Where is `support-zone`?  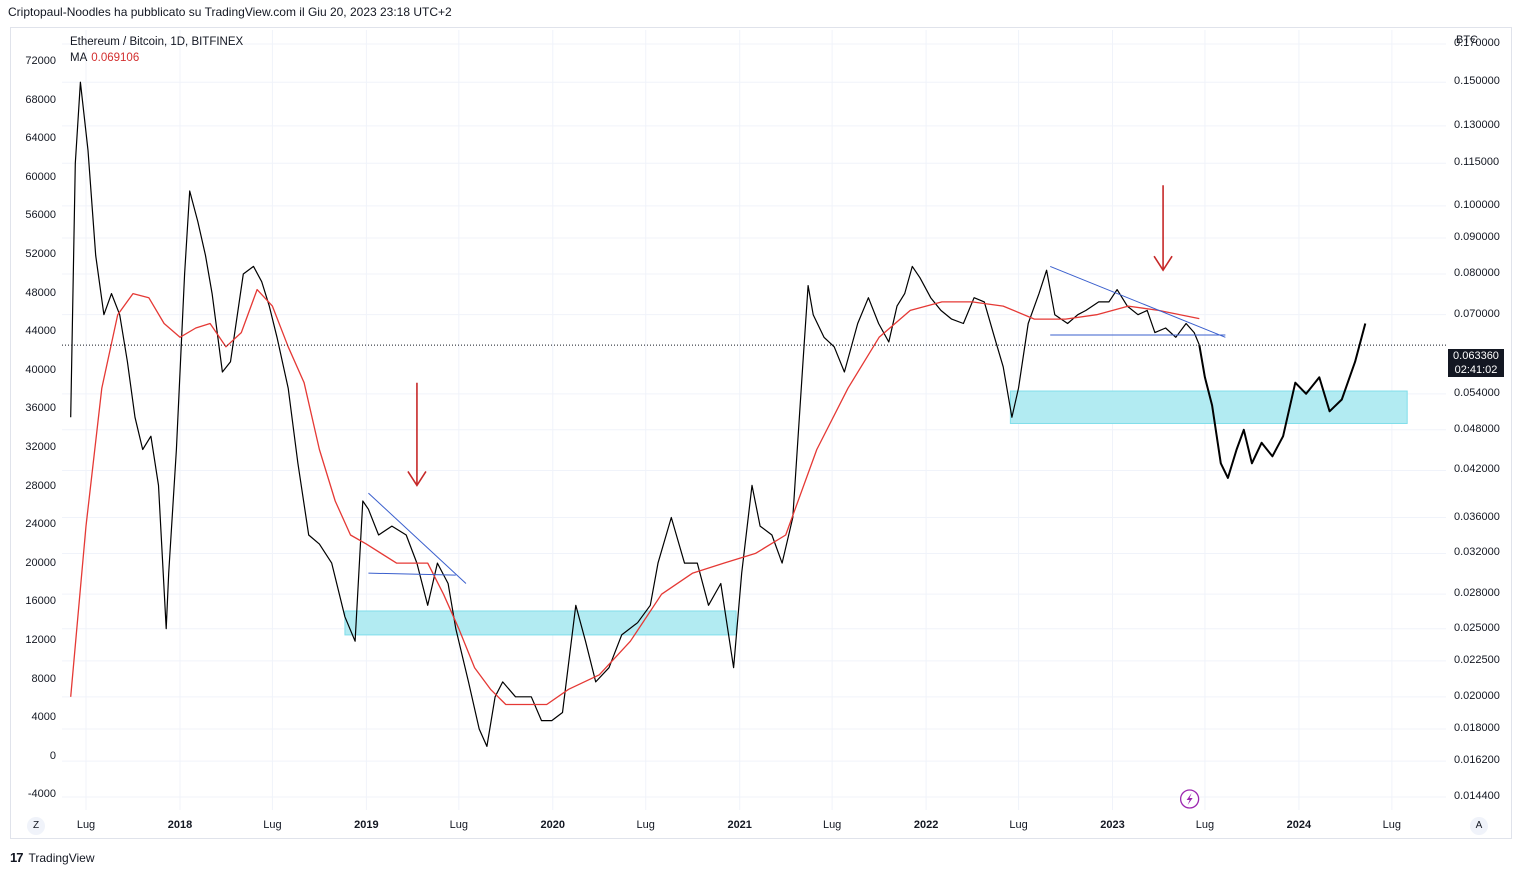
support-zone is located at coordinates (540, 623).